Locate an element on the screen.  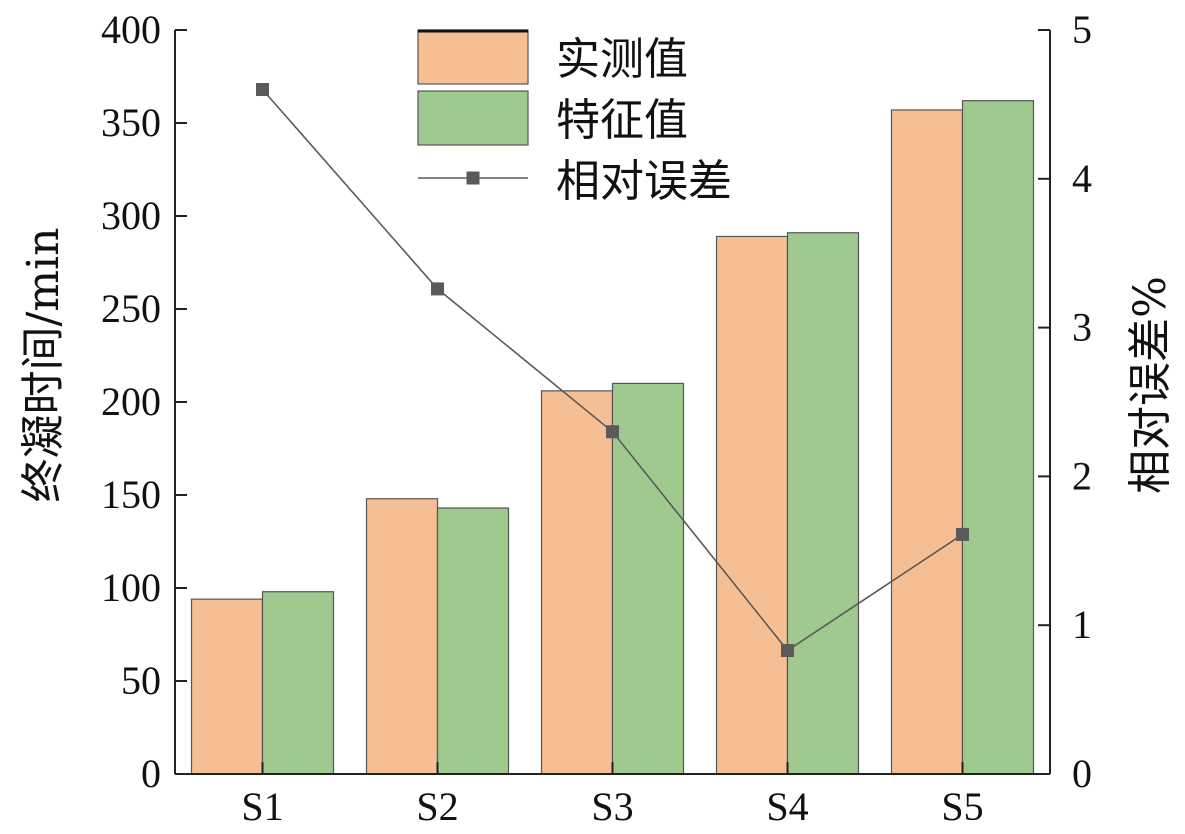
left-tick-label: 200 is located at coordinates (131, 401).